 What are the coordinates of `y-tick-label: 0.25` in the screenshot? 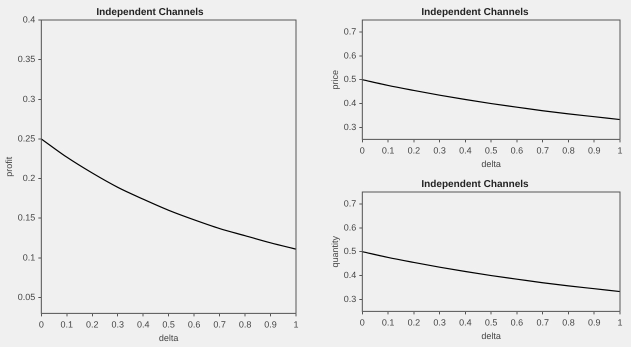 It's located at (27, 138).